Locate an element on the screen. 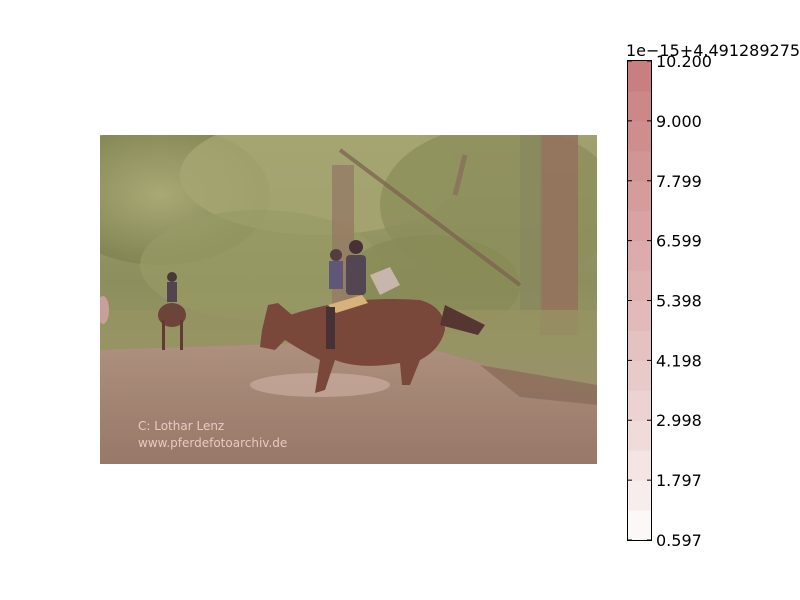 The width and height of the screenshot is (800, 600). watermark-url: www.pferdefotoarchiv.de is located at coordinates (213, 443).